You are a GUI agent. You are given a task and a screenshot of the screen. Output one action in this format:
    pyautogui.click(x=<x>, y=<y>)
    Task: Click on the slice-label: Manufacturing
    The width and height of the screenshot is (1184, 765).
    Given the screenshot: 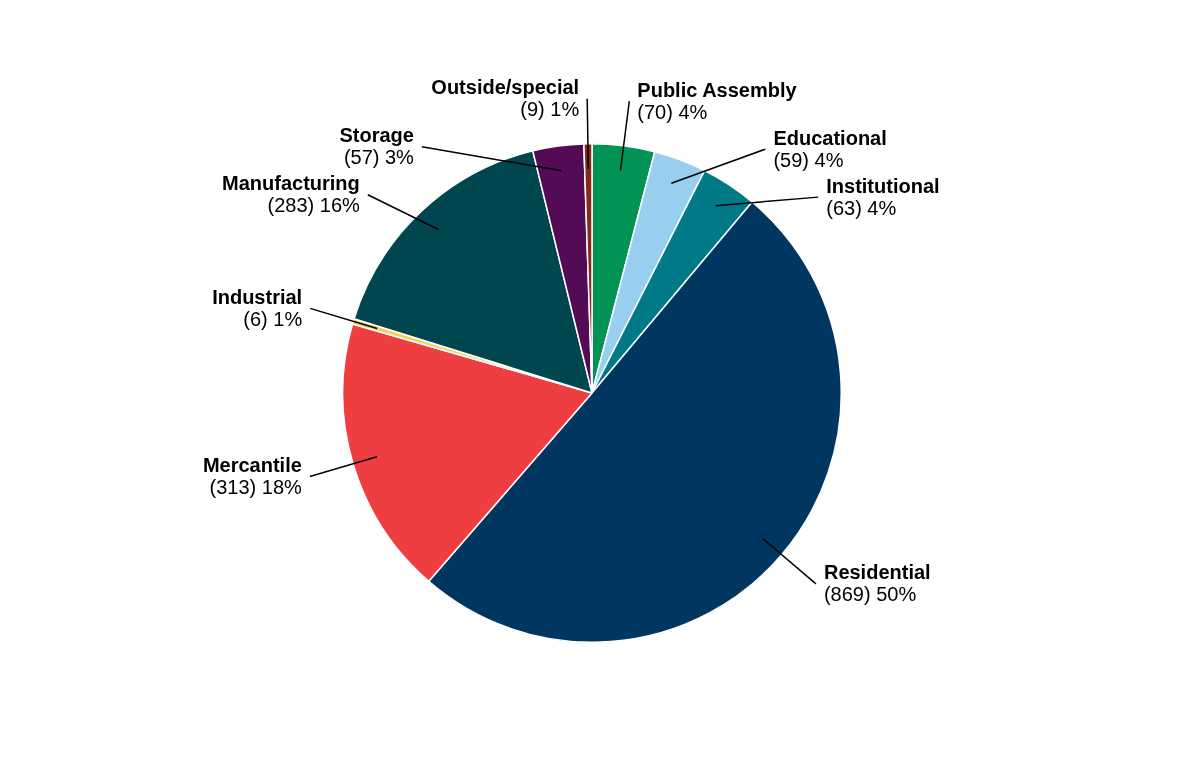 What is the action you would take?
    pyautogui.click(x=291, y=183)
    